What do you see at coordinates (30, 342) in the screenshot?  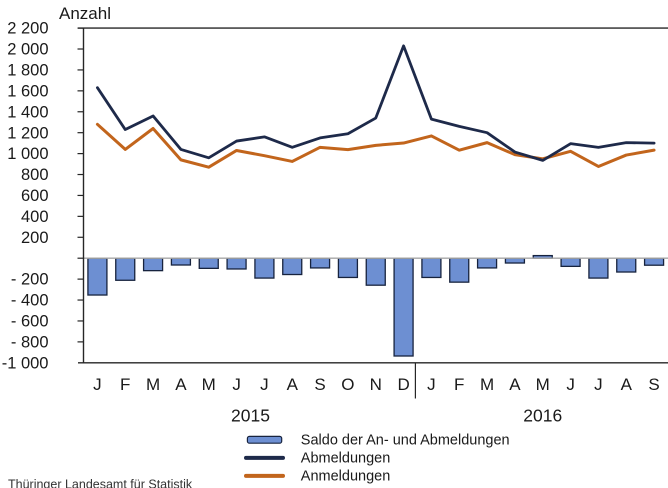 I see `svg-text: - 800` at bounding box center [30, 342].